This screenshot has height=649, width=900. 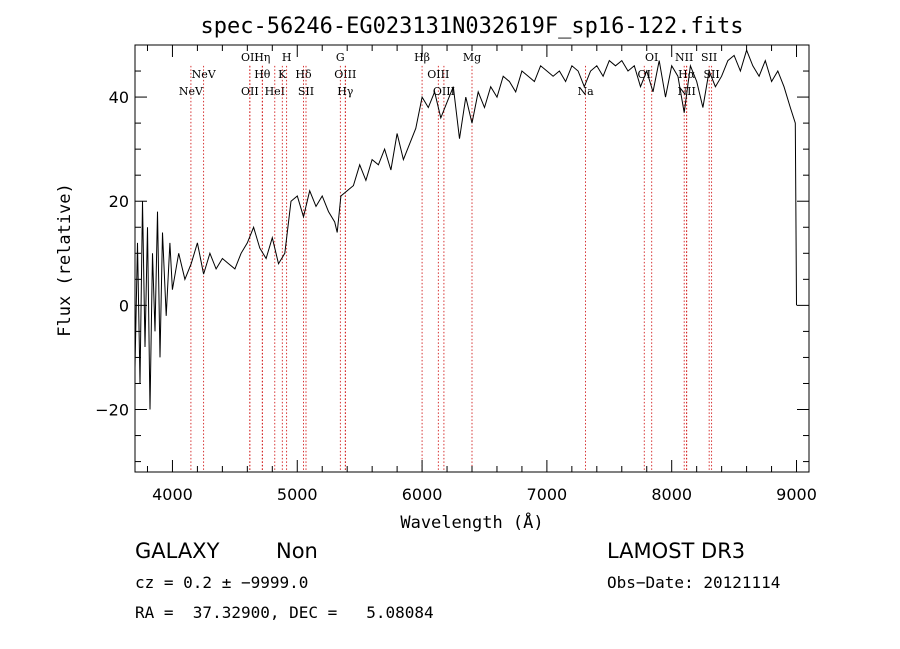 What do you see at coordinates (65, 260) in the screenshot?
I see `y-axis-label: Flux (relative)` at bounding box center [65, 260].